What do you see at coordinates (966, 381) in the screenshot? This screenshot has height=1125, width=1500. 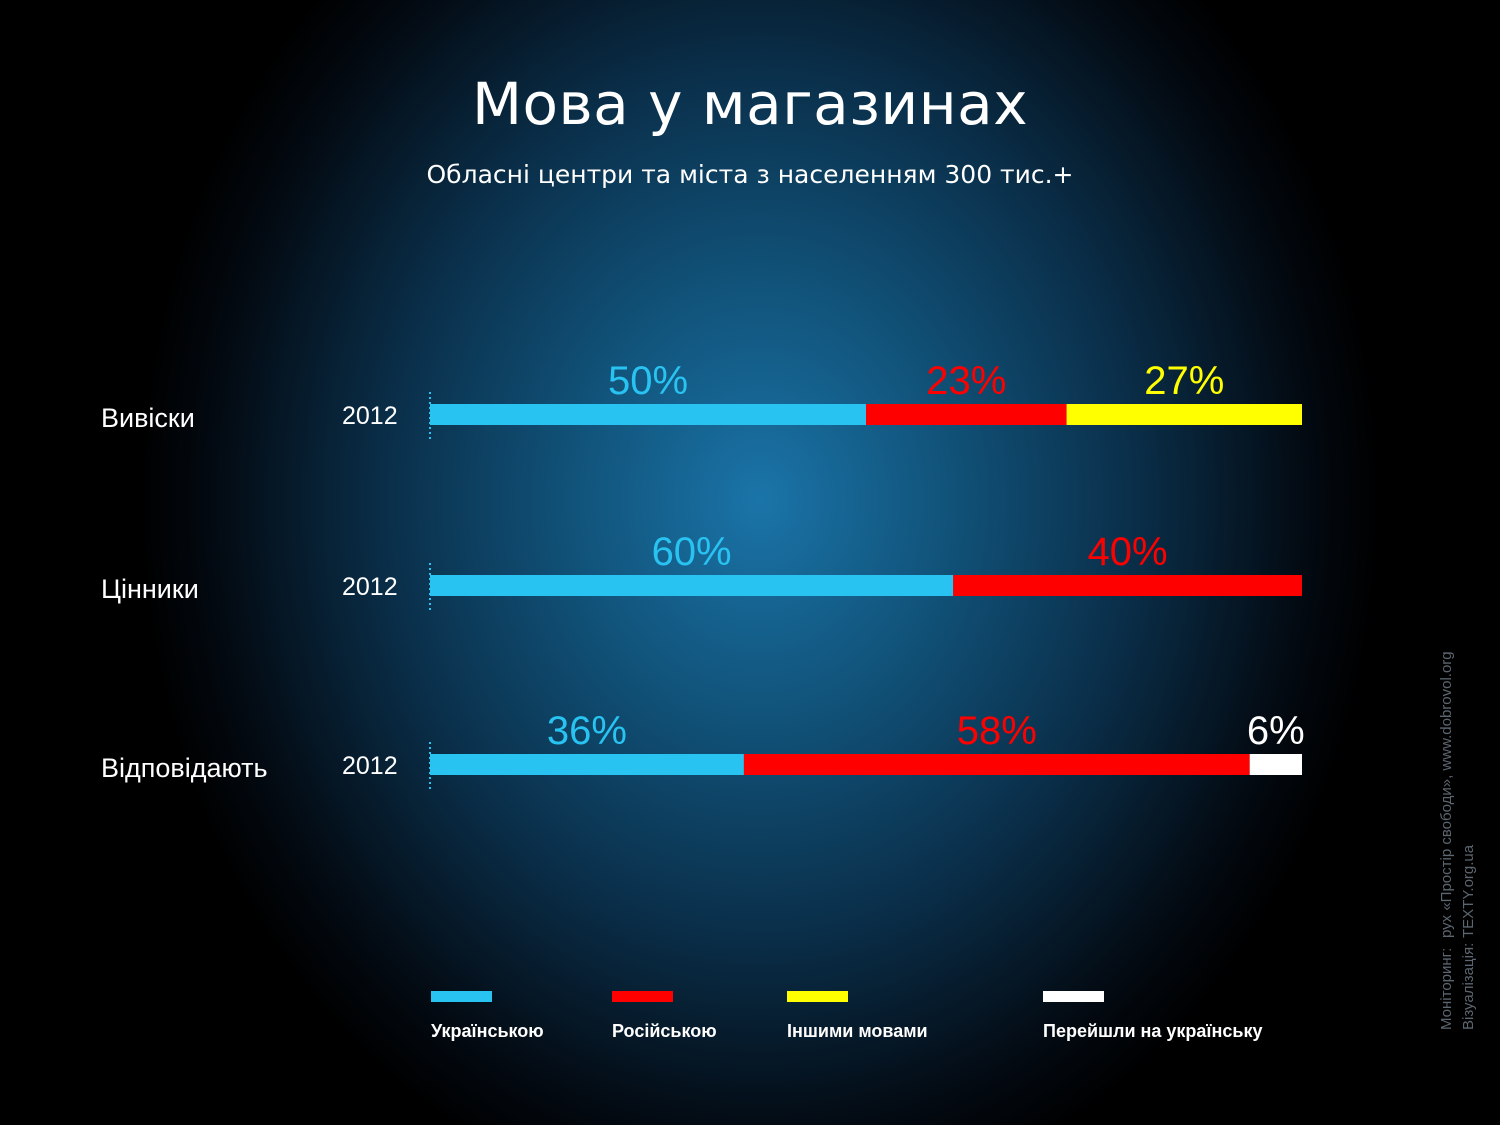 I see `data-label: 23%` at bounding box center [966, 381].